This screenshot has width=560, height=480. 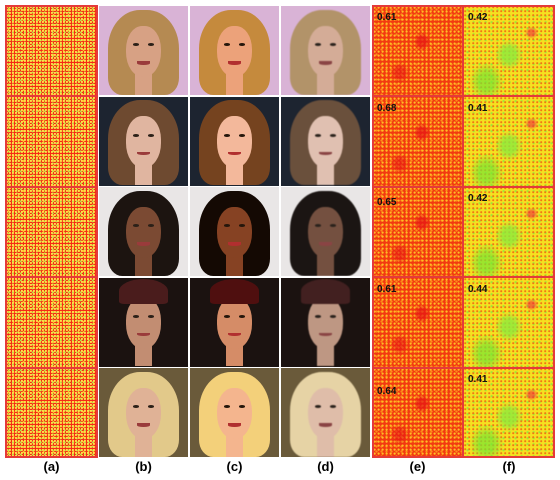 What do you see at coordinates (509, 50) in the screenshot?
I see `heatmap-f-1: 0.42` at bounding box center [509, 50].